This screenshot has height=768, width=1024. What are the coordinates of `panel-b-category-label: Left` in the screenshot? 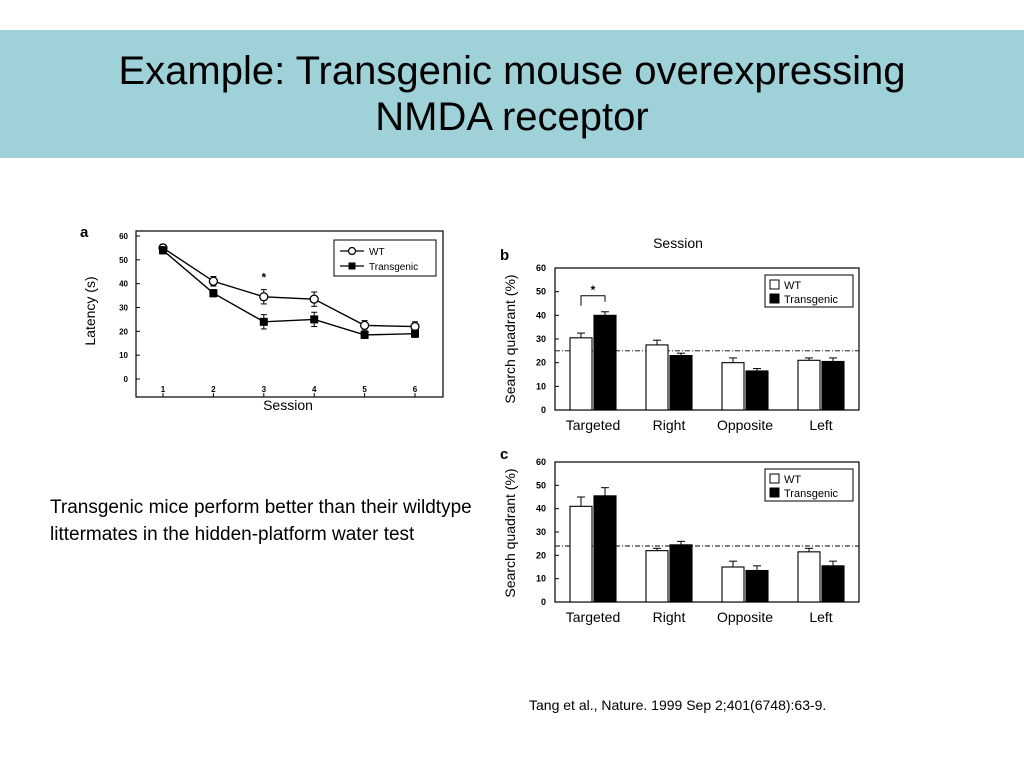 It's located at (820, 425).